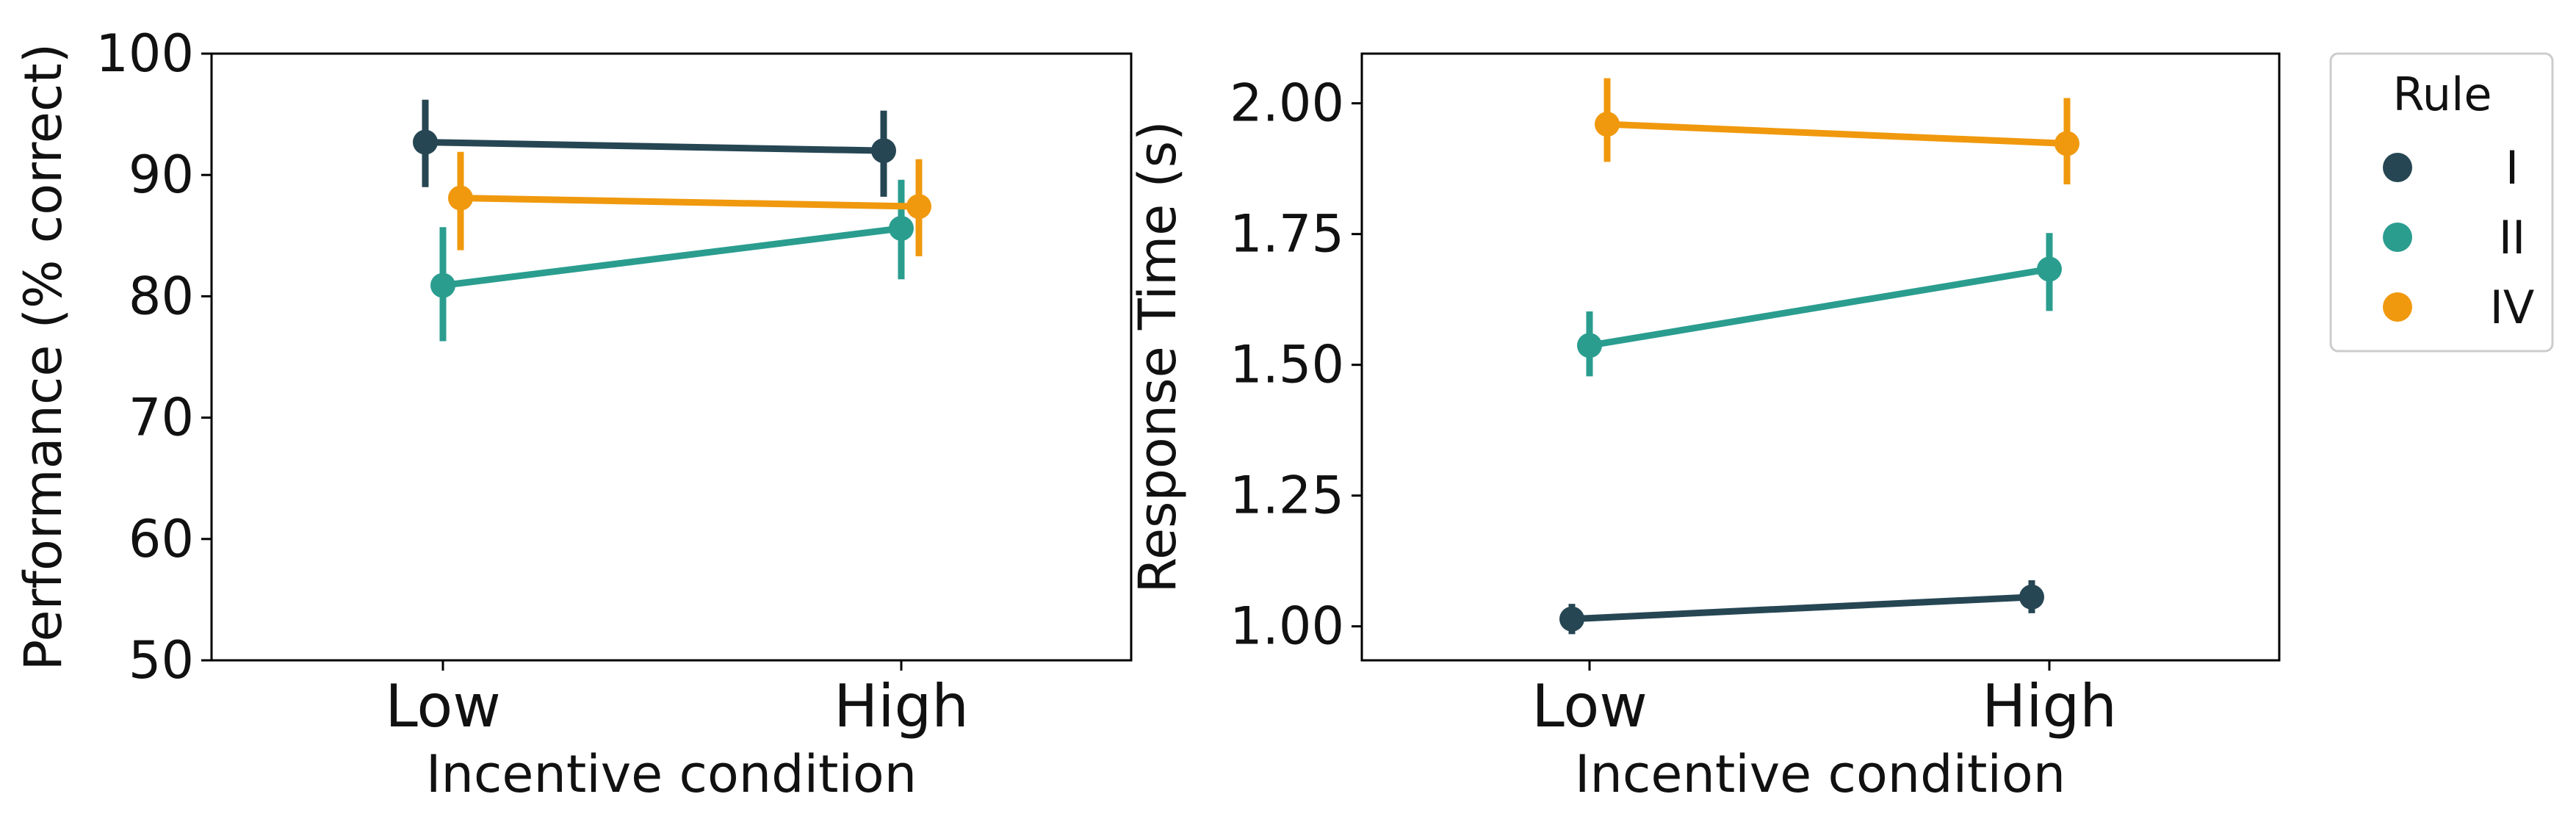 The image size is (2576, 830). What do you see at coordinates (2442, 95) in the screenshot?
I see `legend-title: Rule` at bounding box center [2442, 95].